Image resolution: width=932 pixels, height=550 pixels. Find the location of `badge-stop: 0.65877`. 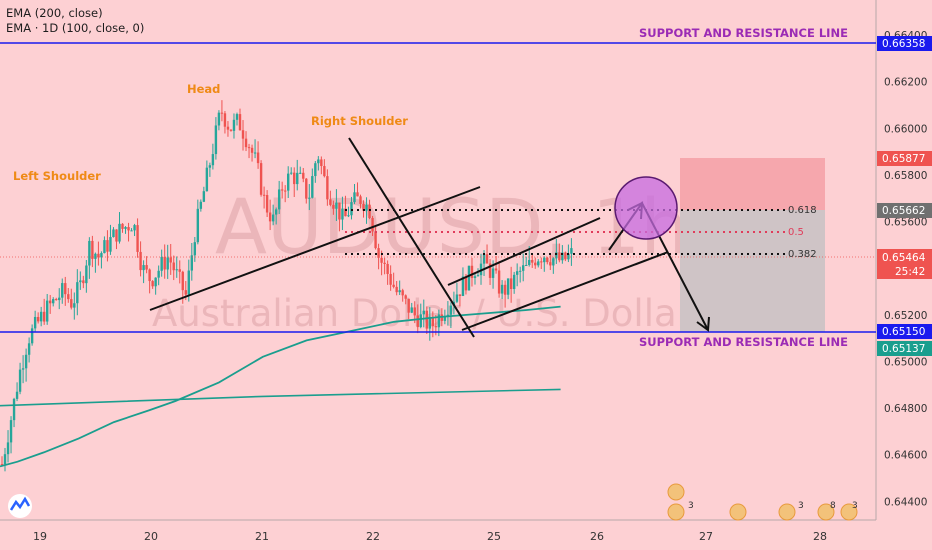

badge-stop: 0.65877 is located at coordinates (904, 158).